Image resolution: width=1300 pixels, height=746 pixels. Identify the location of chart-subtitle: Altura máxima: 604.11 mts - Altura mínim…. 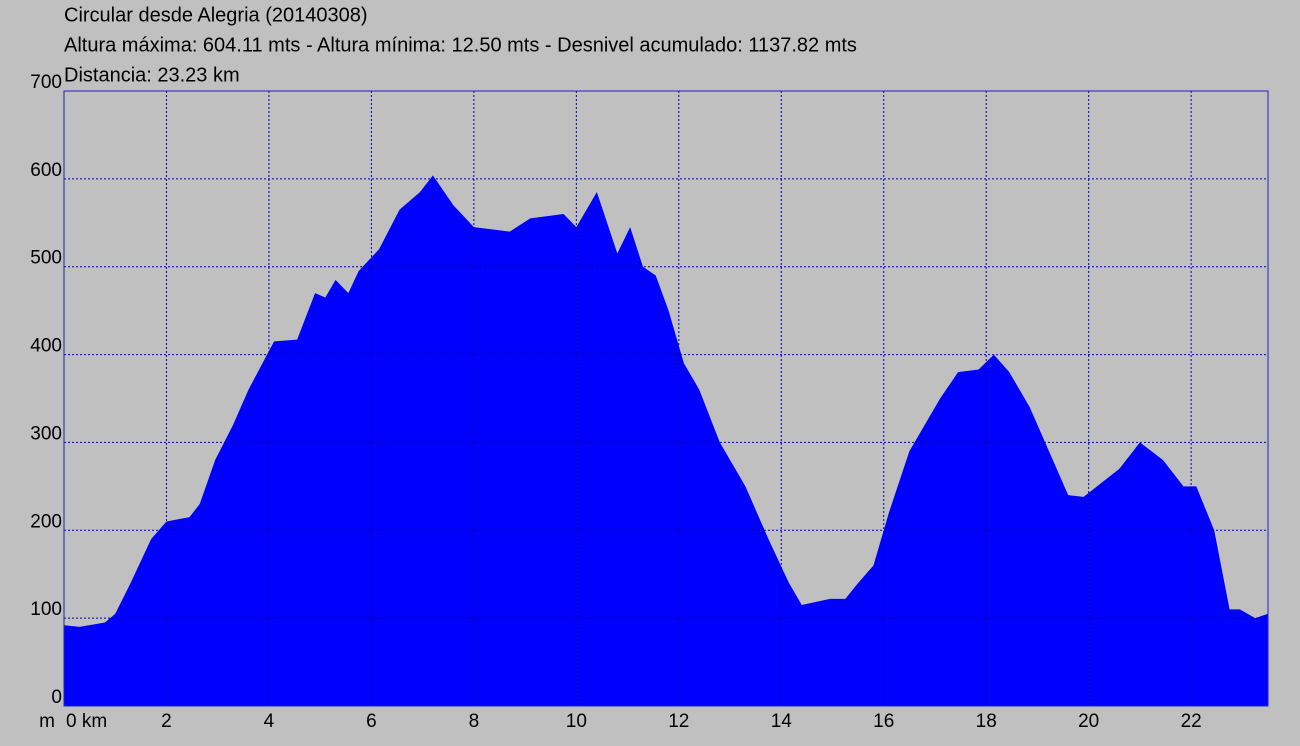
(460, 45).